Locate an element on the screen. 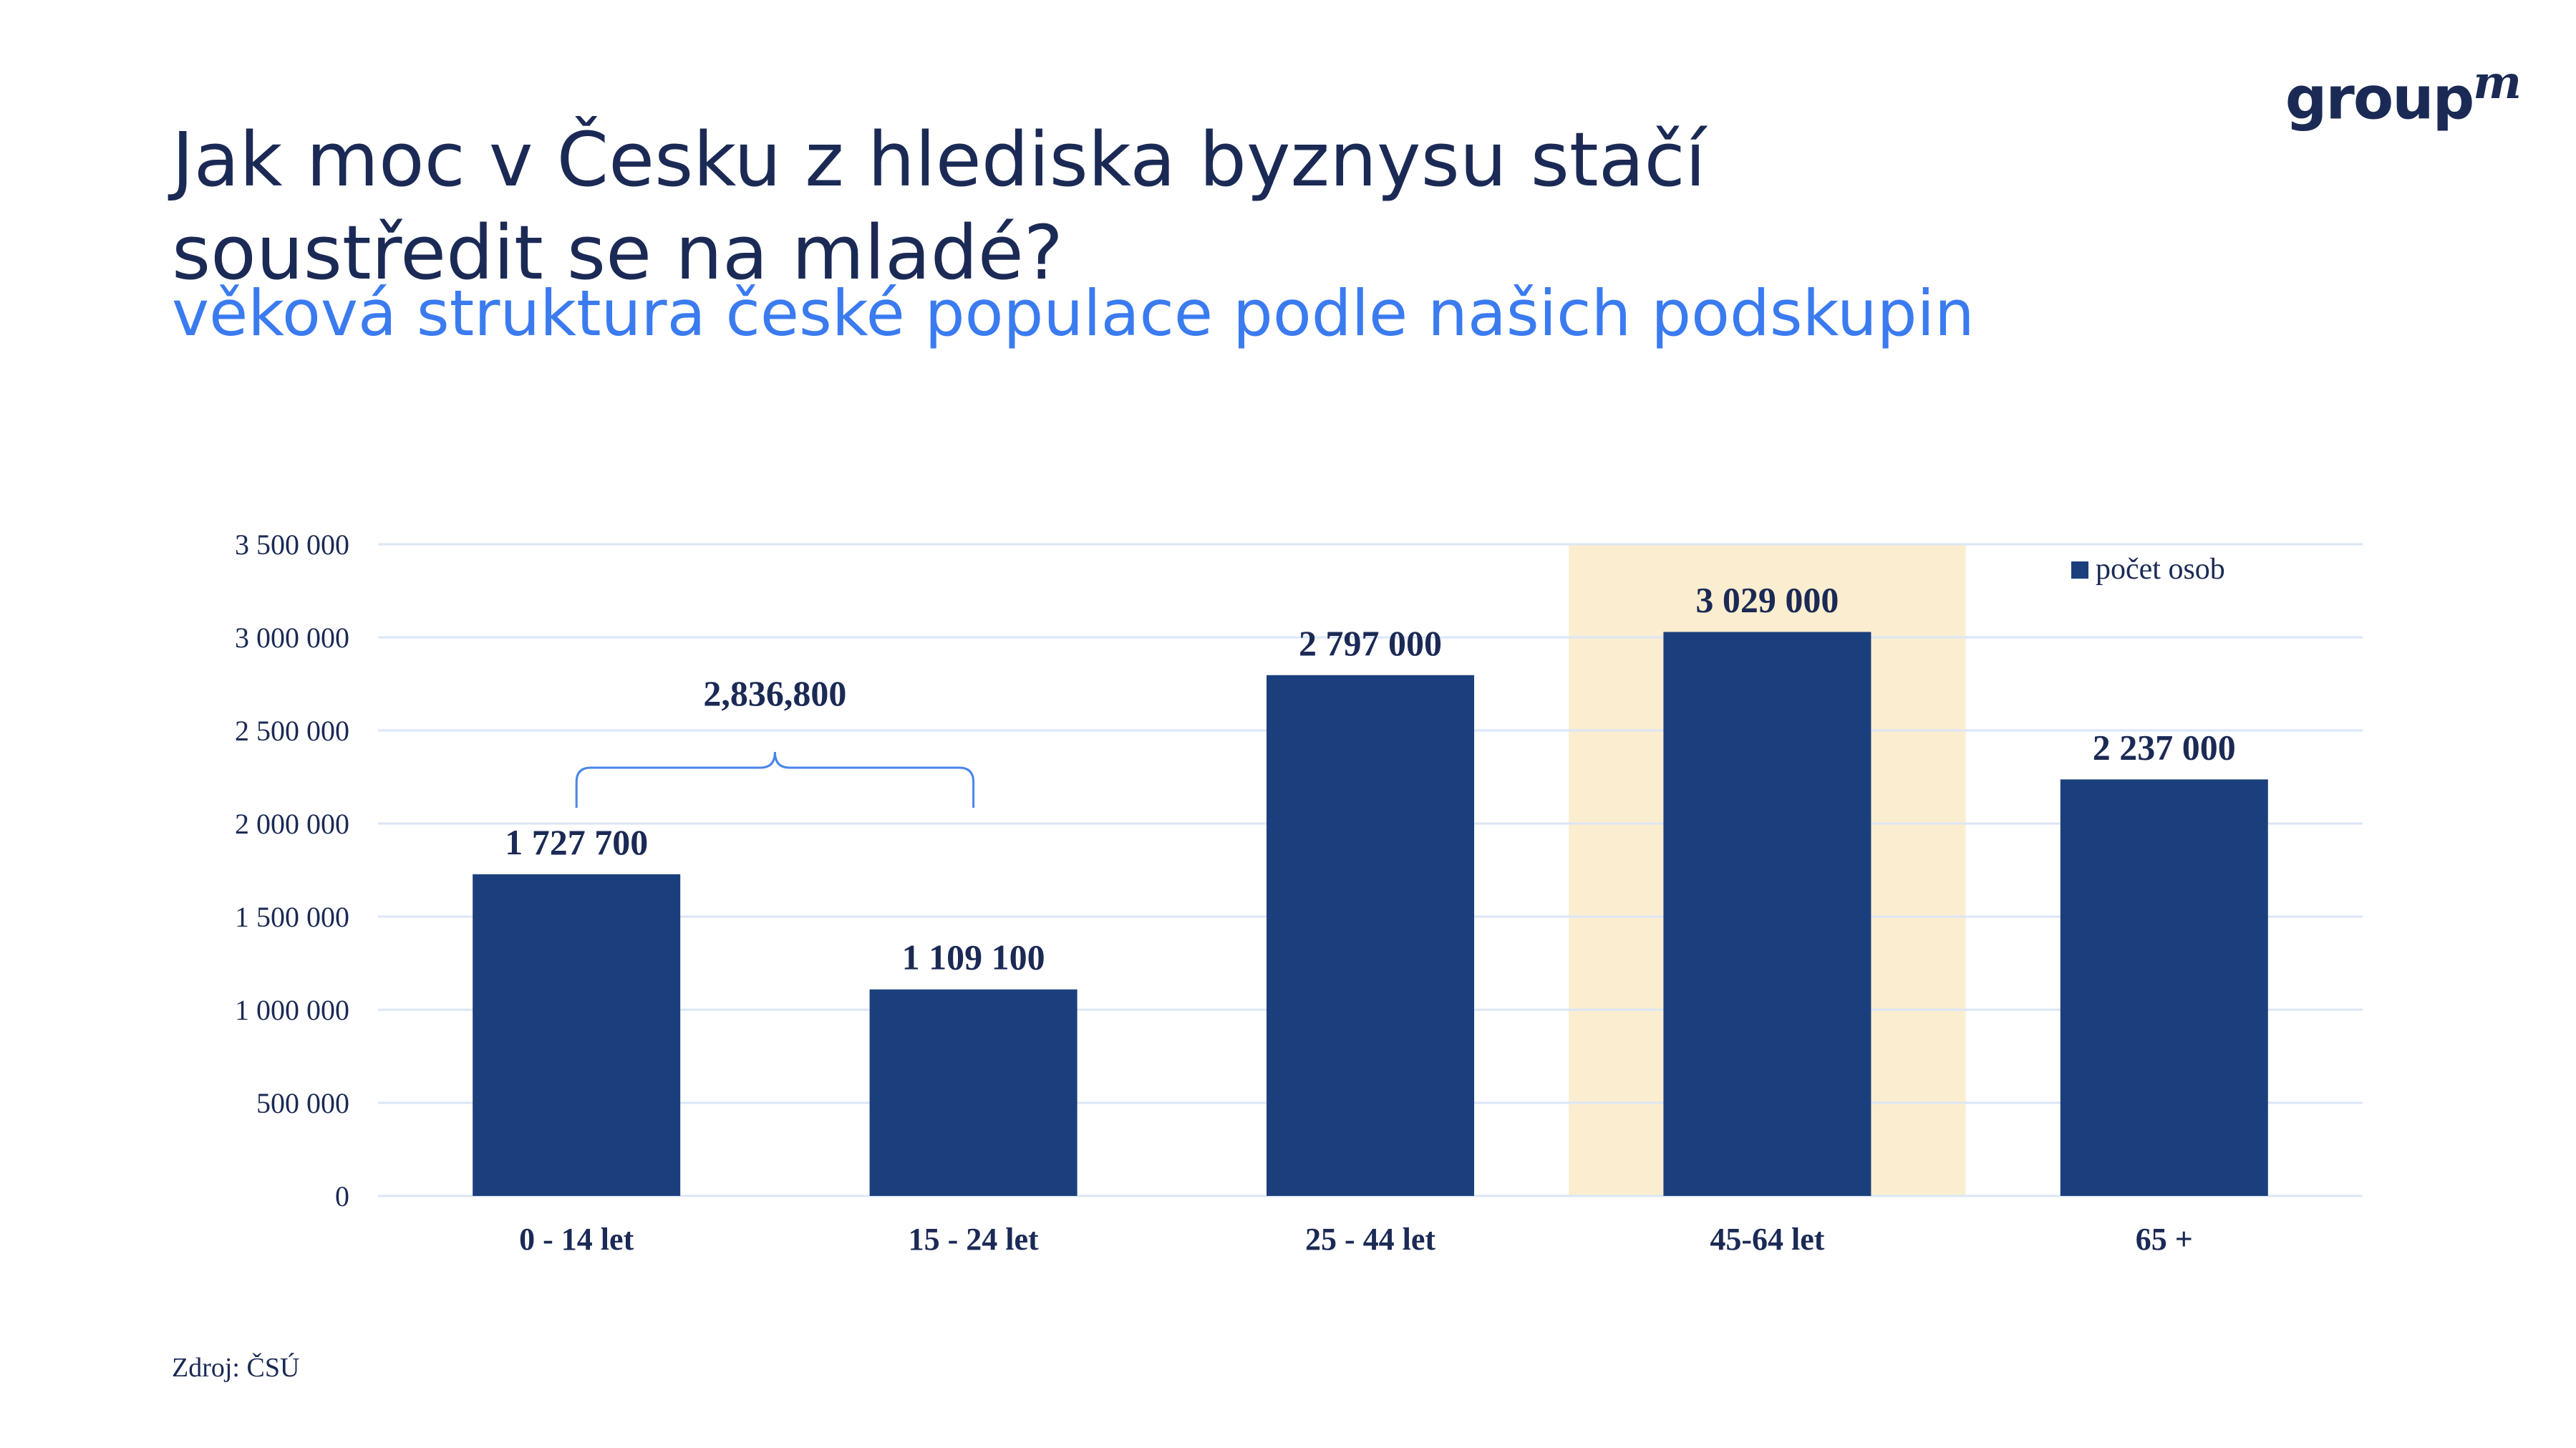  logo-text: group is located at coordinates (2380, 99).